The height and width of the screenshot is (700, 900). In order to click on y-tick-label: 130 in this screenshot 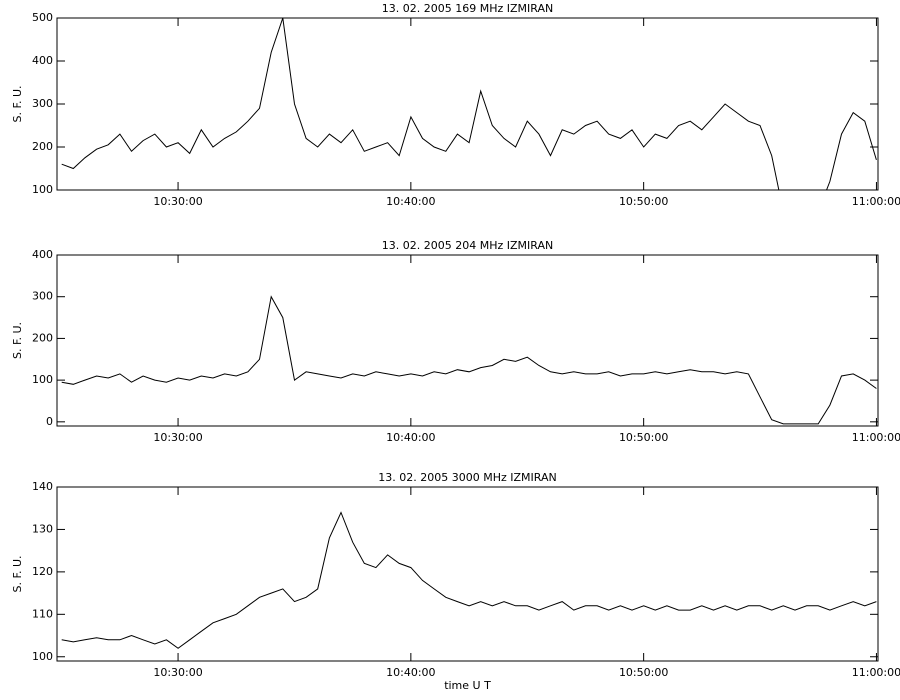, I will do `click(42, 528)`.